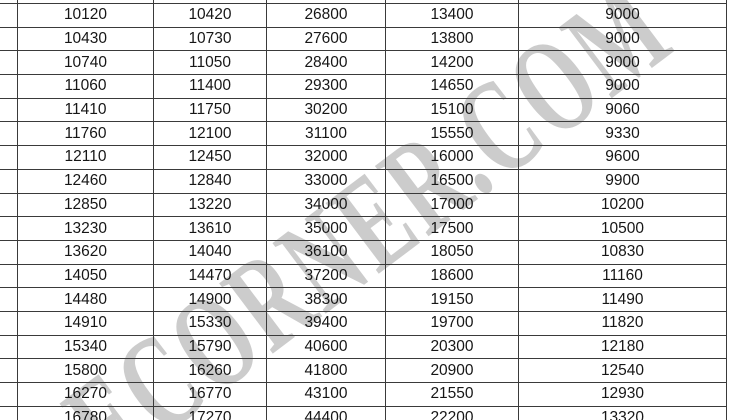 This screenshot has width=750, height=420. What do you see at coordinates (85, 370) in the screenshot?
I see `table-cell: 15800` at bounding box center [85, 370].